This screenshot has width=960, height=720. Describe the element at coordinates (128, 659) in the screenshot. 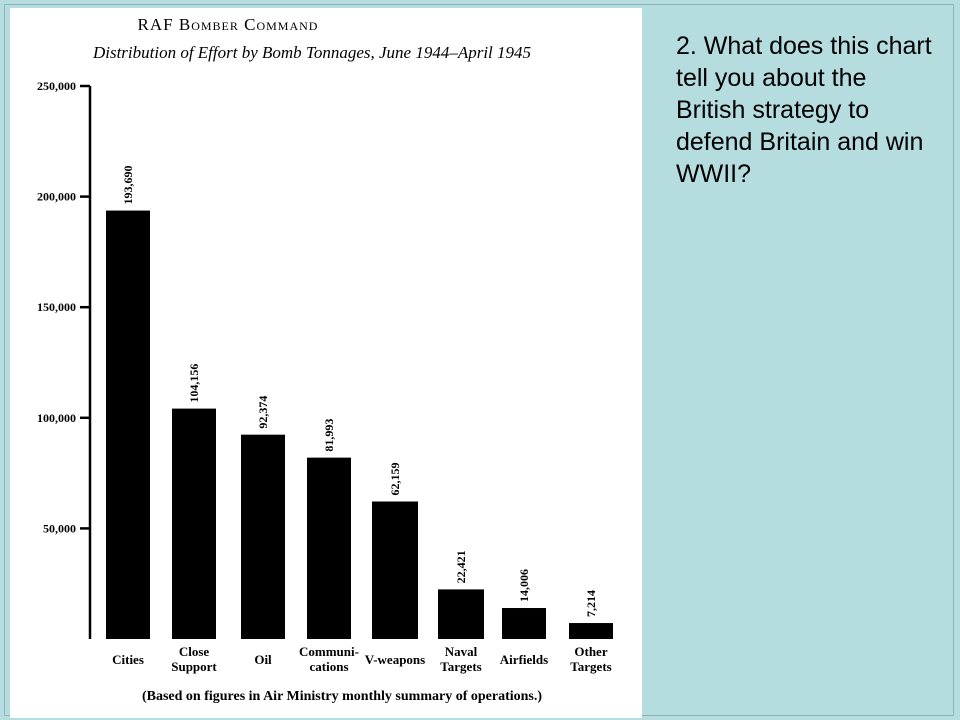

I see `x-category-label: Cities` at that location.